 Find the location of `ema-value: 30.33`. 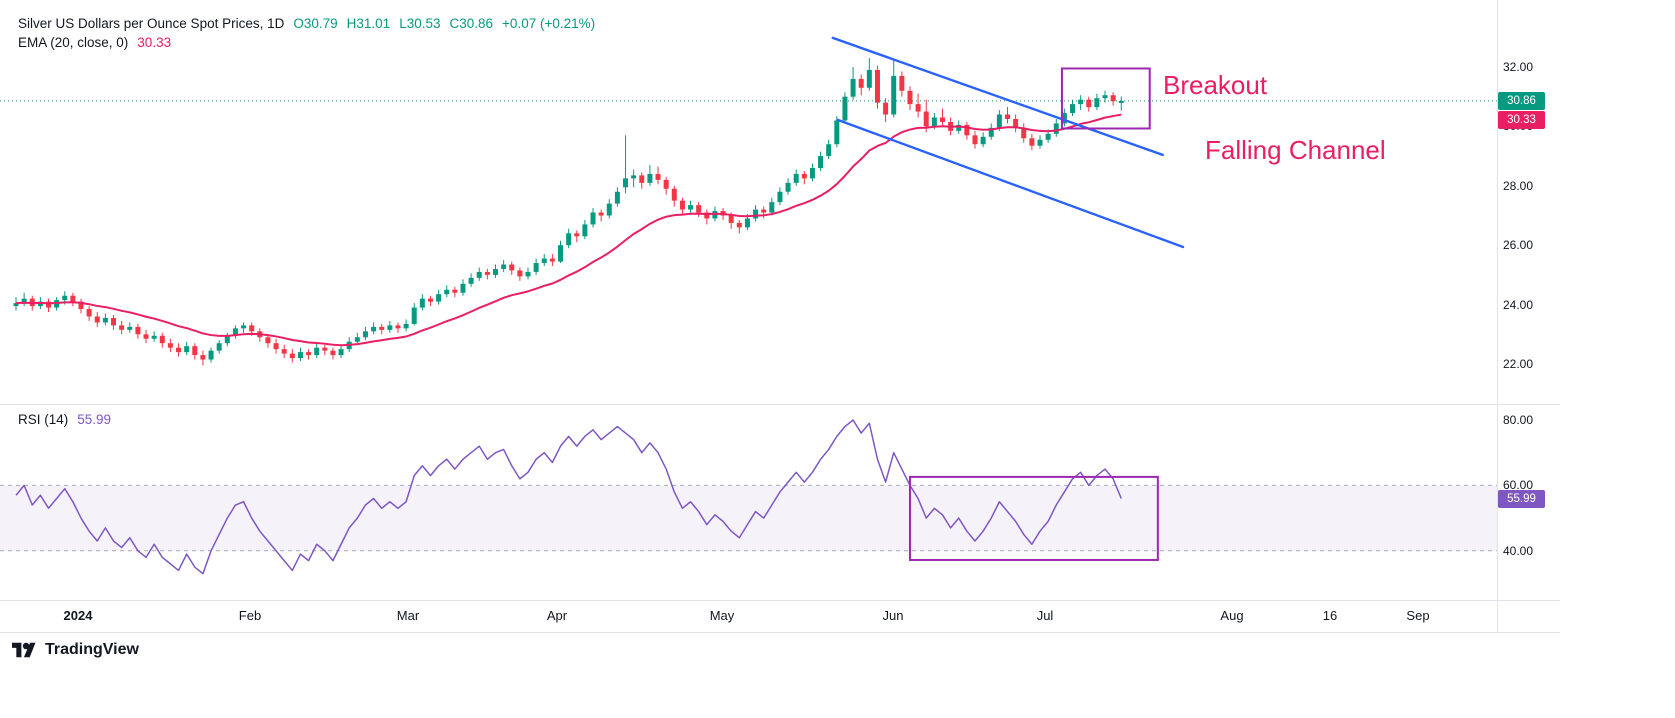

ema-value: 30.33 is located at coordinates (154, 42).